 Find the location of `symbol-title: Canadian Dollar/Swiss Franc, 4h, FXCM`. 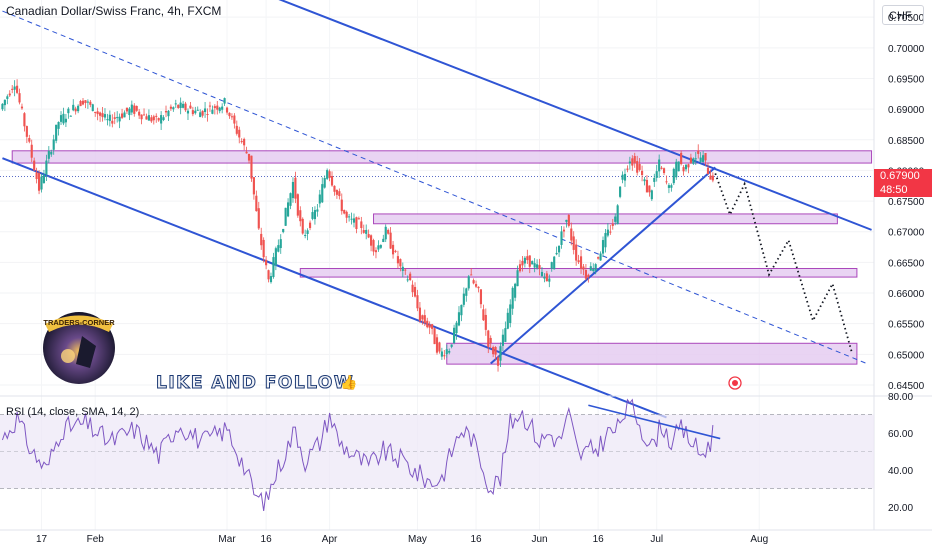

symbol-title: Canadian Dollar/Swiss Franc, 4h, FXCM is located at coordinates (114, 11).